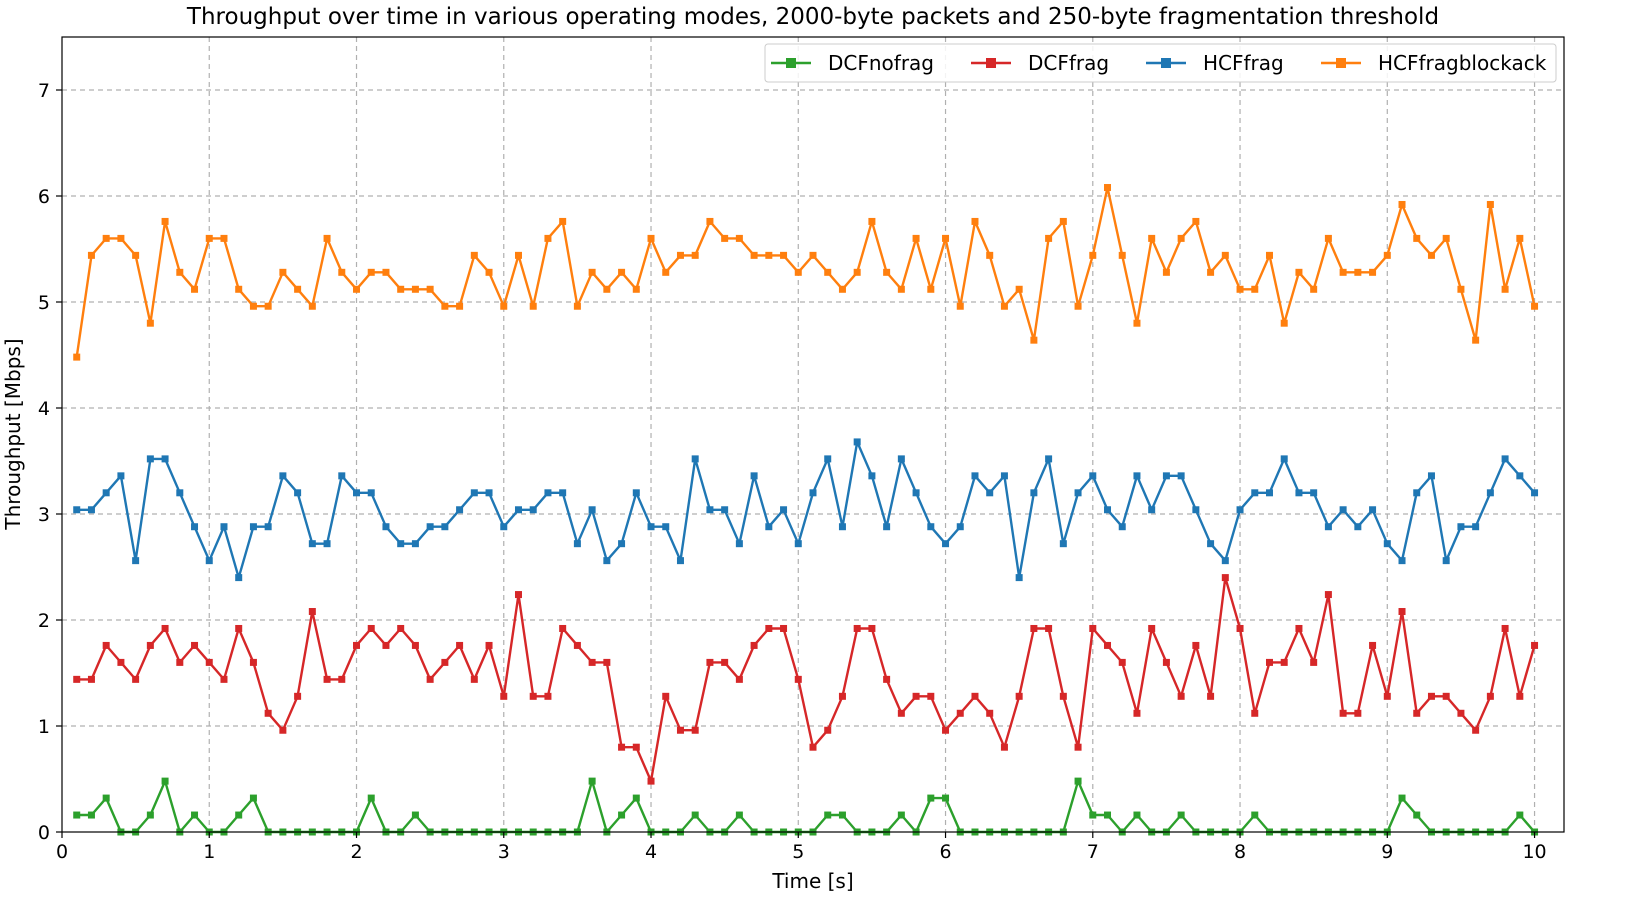  What do you see at coordinates (44, 515) in the screenshot?
I see `y-tick-label: 3` at bounding box center [44, 515].